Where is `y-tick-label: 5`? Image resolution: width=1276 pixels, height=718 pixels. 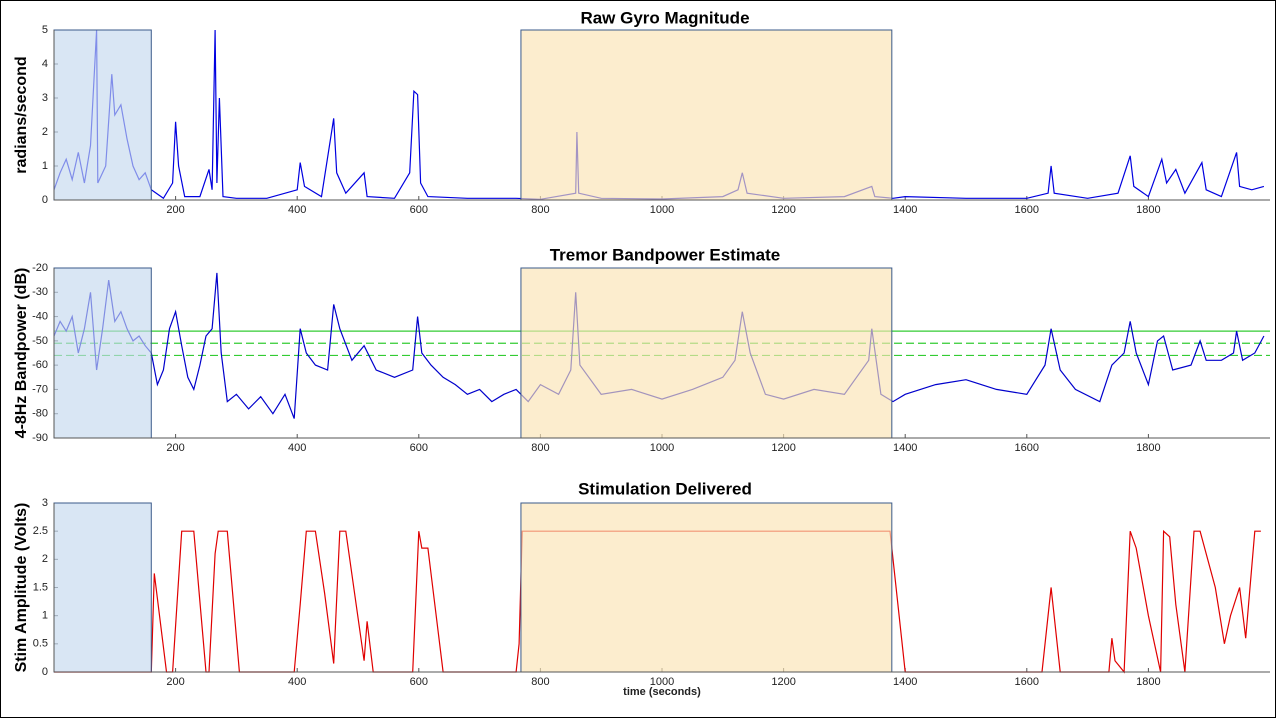 y-tick-label: 5 is located at coordinates (45, 30).